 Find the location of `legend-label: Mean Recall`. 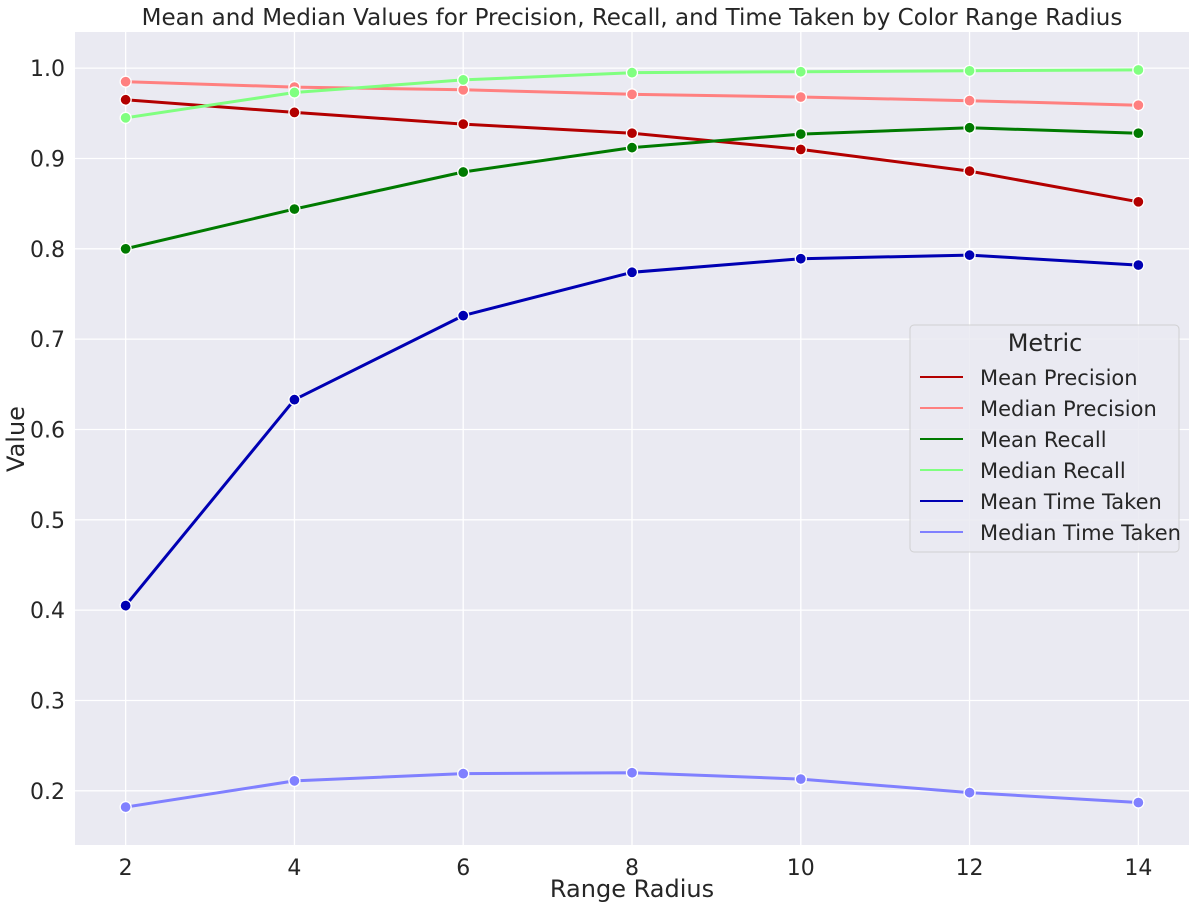

legend-label: Mean Recall is located at coordinates (1043, 440).